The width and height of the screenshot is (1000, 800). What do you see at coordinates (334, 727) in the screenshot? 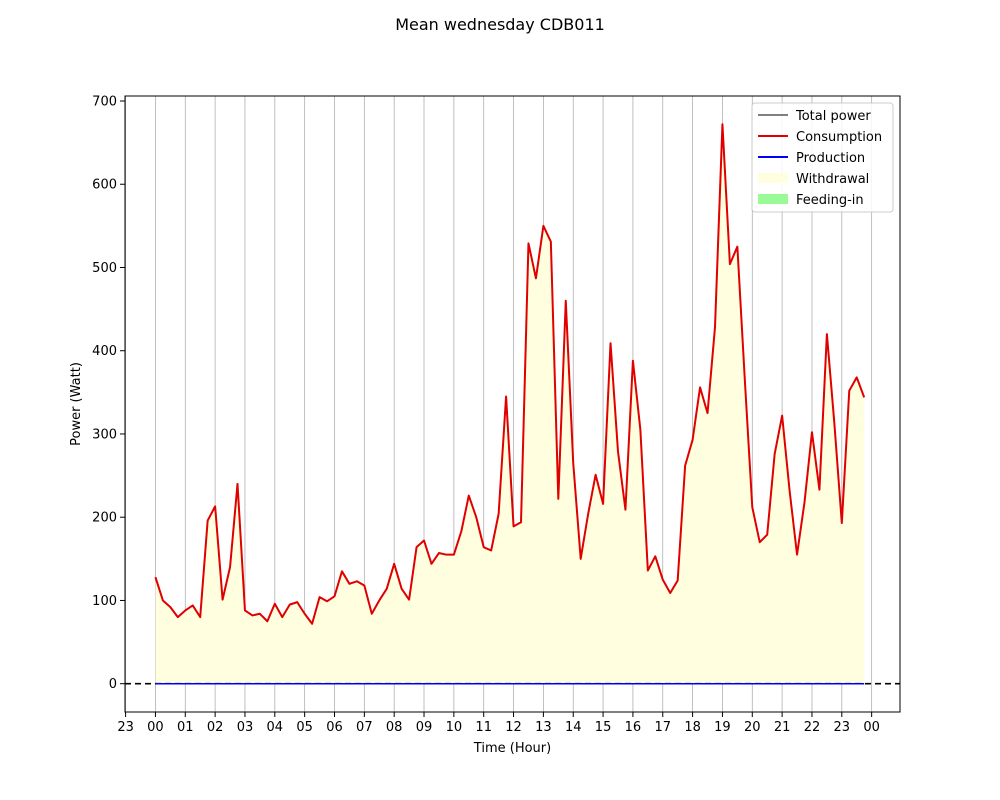
I see `x-tick-label: 06` at bounding box center [334, 727].